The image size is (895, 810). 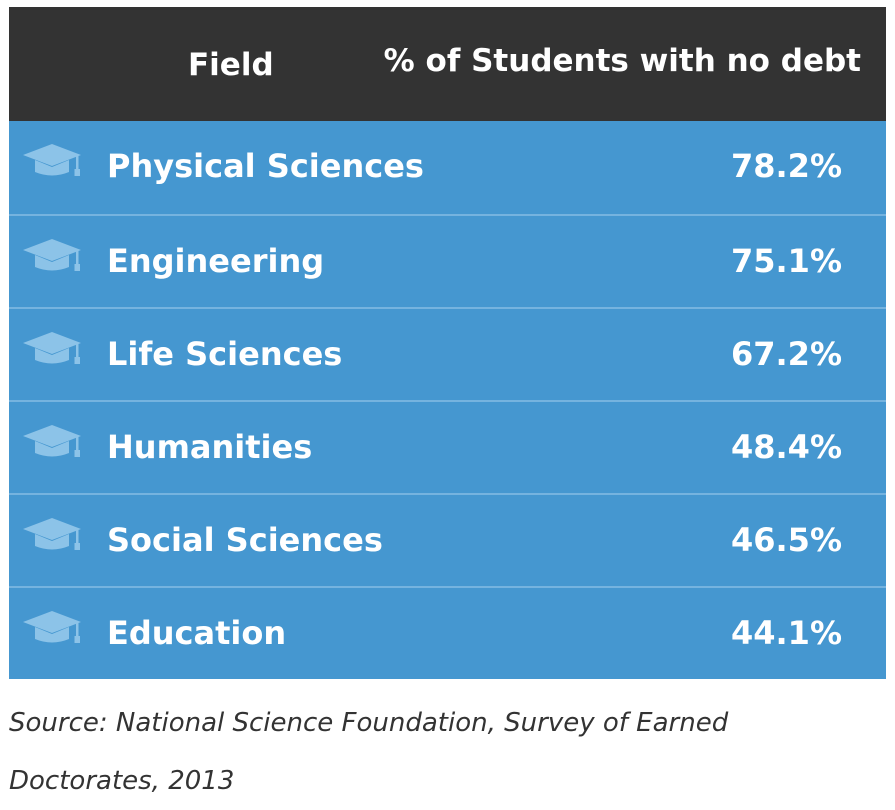 I want to click on header-field: Field, so click(x=231, y=65).